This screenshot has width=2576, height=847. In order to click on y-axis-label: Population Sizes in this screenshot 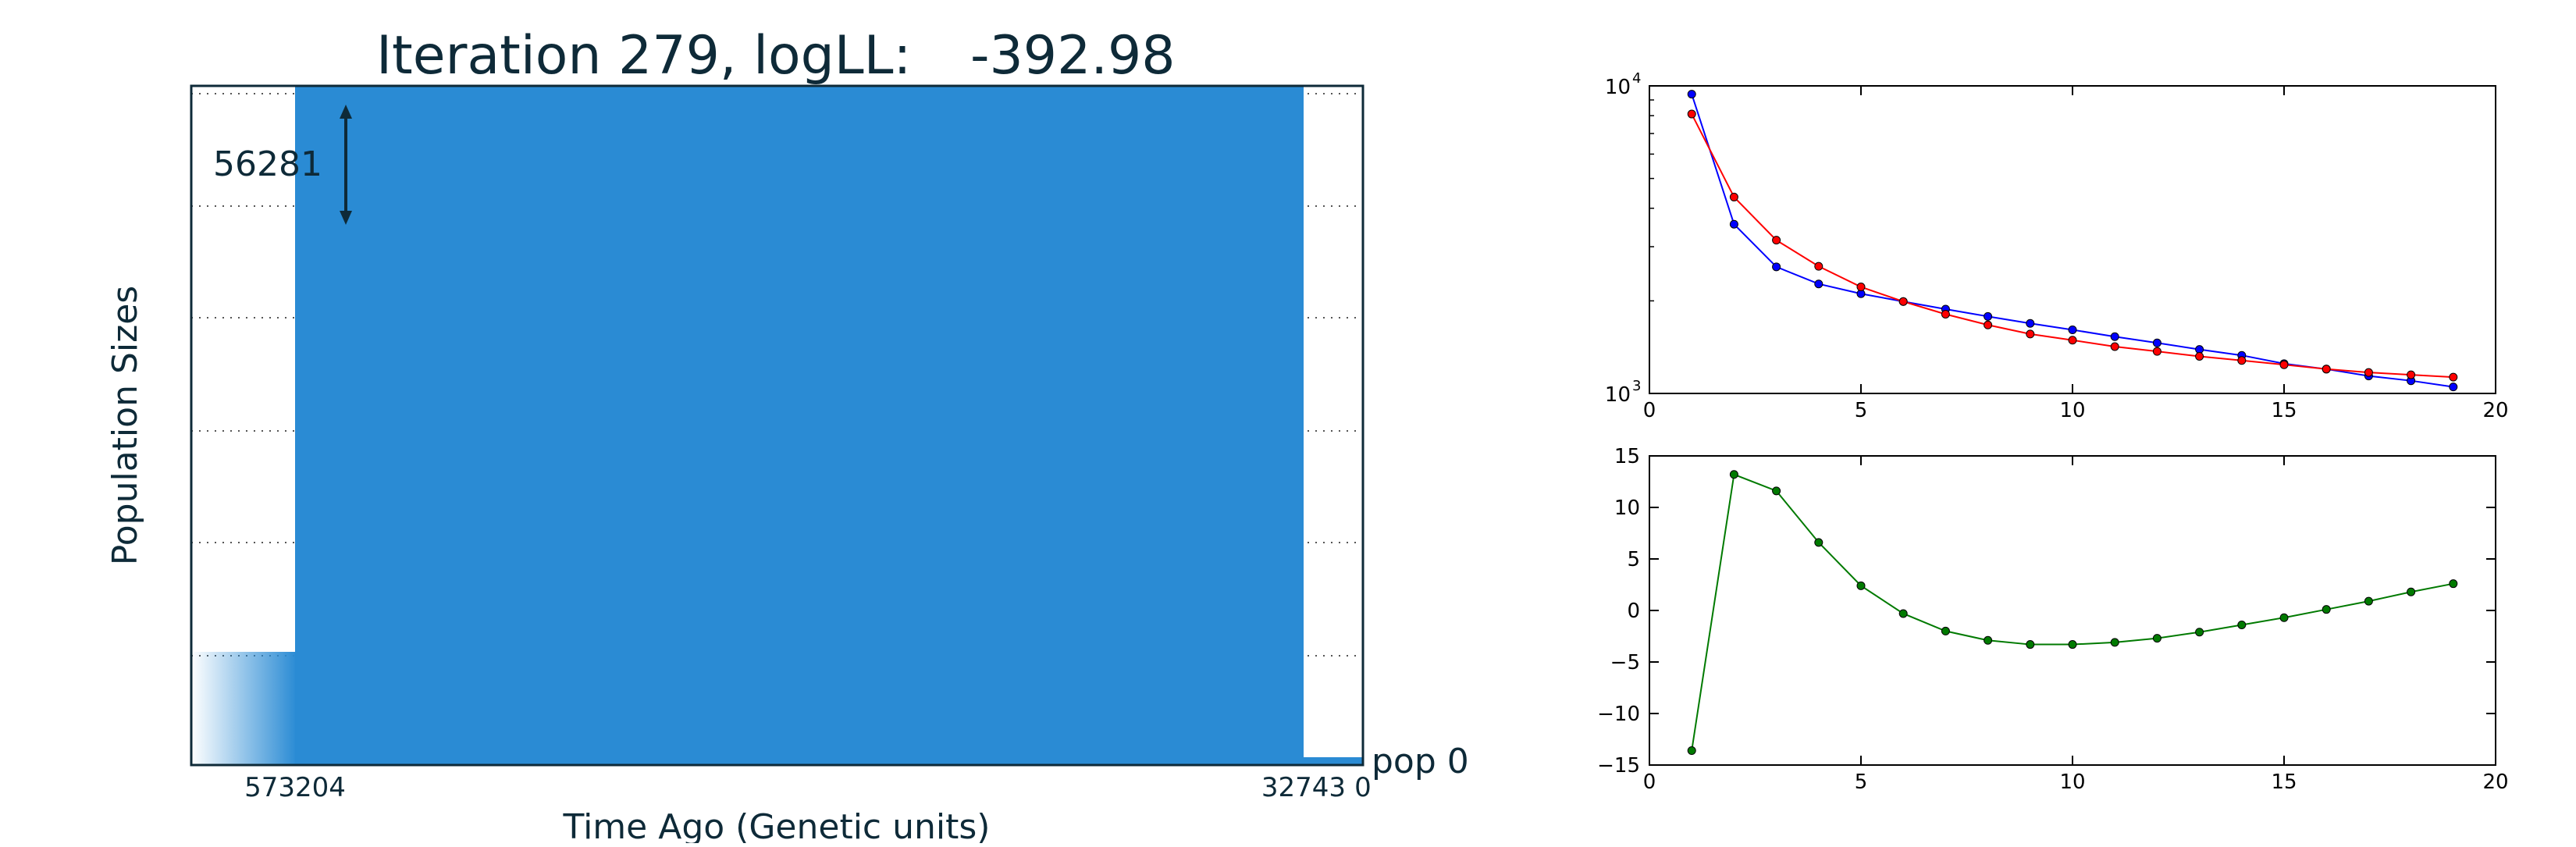, I will do `click(125, 425)`.